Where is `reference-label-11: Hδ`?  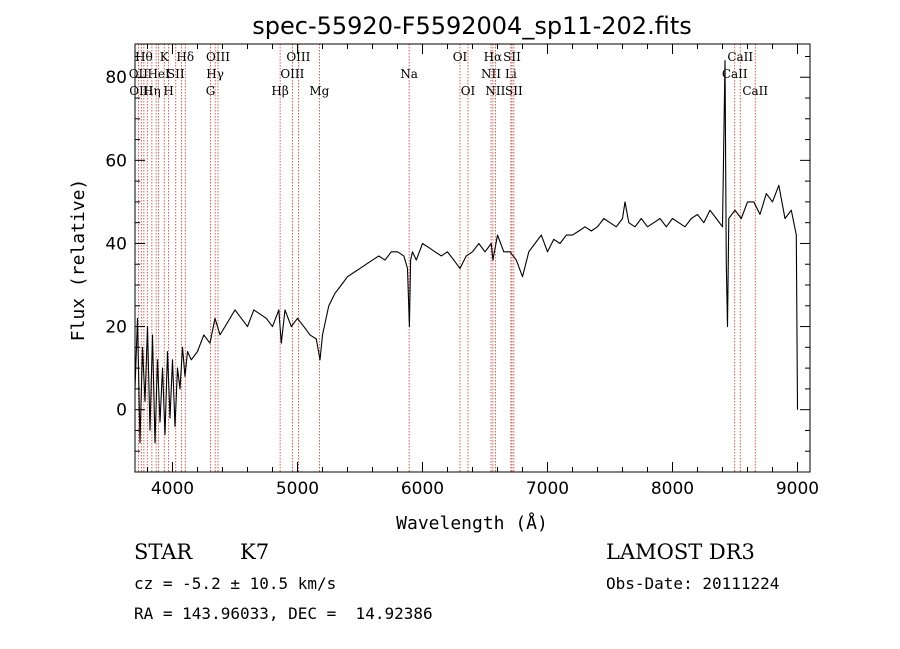 reference-label-11: Hδ is located at coordinates (185, 57).